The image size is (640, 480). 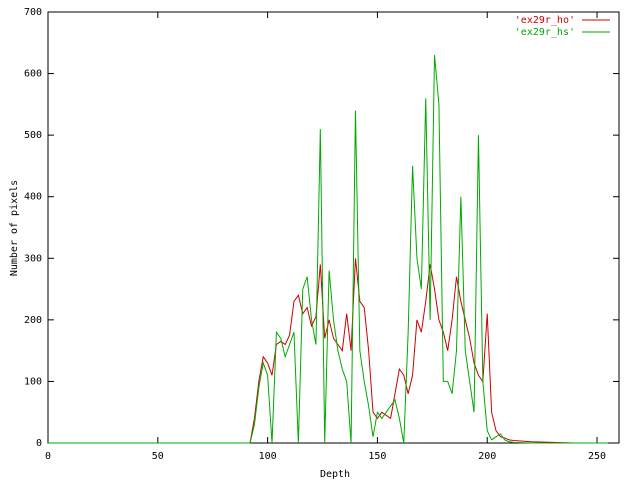 What do you see at coordinates (39, 443) in the screenshot?
I see `y-tick-label: 0` at bounding box center [39, 443].